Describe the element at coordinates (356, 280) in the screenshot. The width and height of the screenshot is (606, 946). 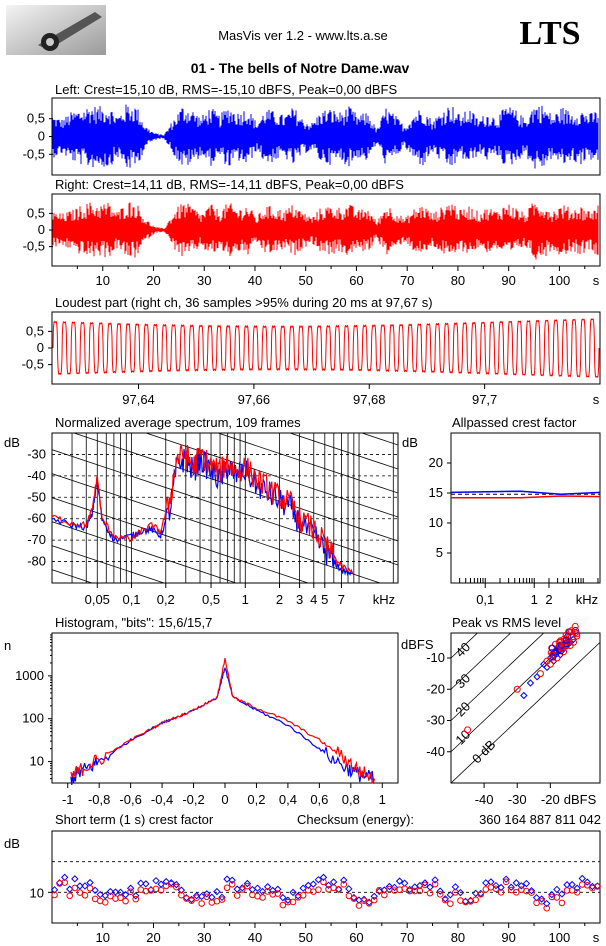
I see `xtick-label: 60` at that location.